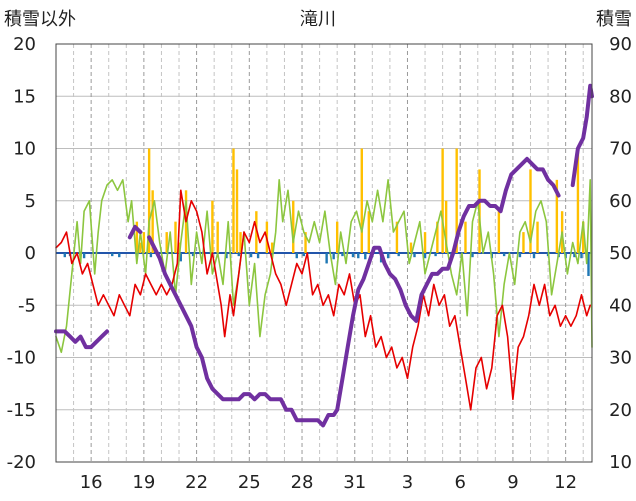  I want to click on x-tick-label: 3, so click(407, 482).